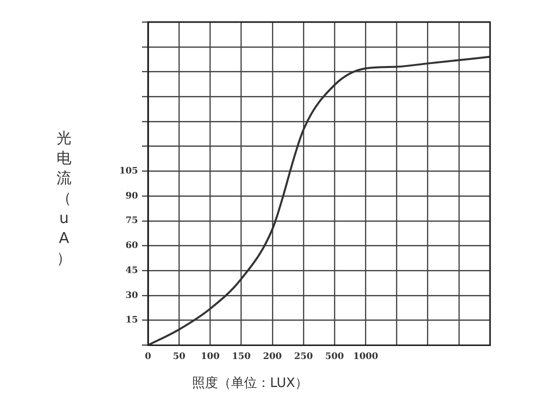 The image size is (536, 410). I want to click on x-tick-label: 0, so click(148, 357).